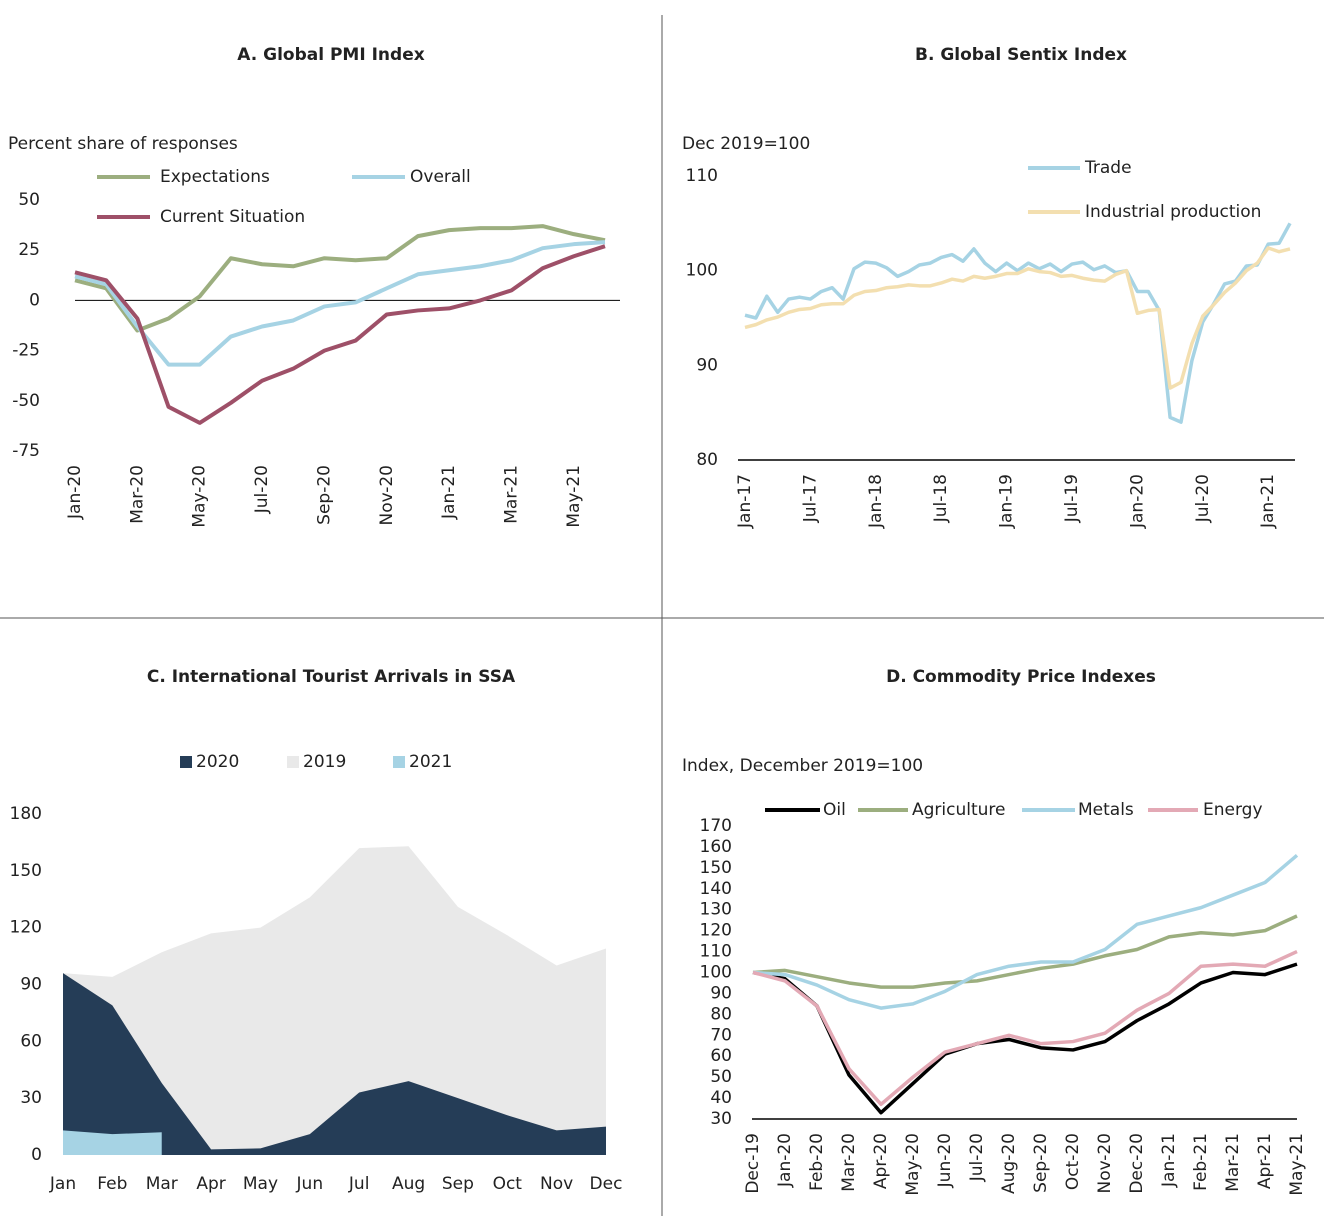 The width and height of the screenshot is (1324, 1216). Describe the element at coordinates (753, 1163) in the screenshot. I see `x-tick-label: Dec-19` at that location.